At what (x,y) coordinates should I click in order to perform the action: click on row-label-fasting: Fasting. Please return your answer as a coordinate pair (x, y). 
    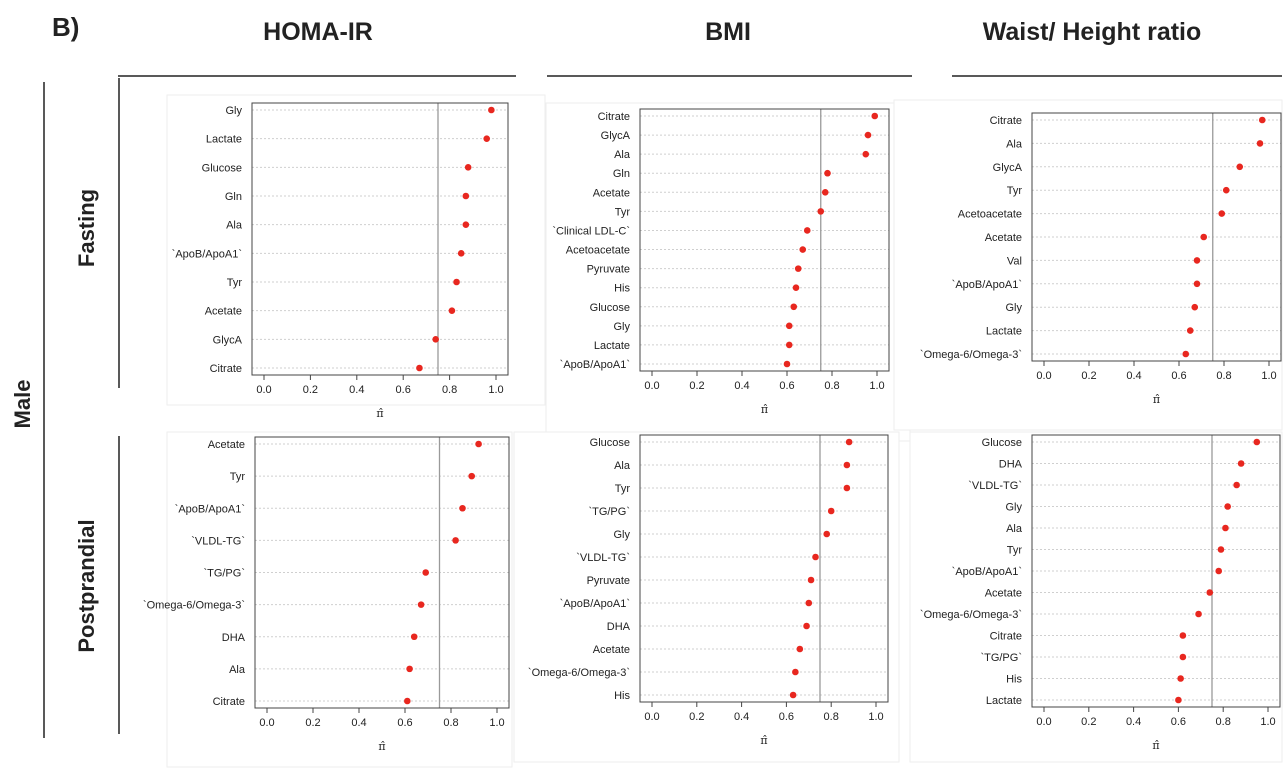
    Looking at the image, I should click on (86, 228).